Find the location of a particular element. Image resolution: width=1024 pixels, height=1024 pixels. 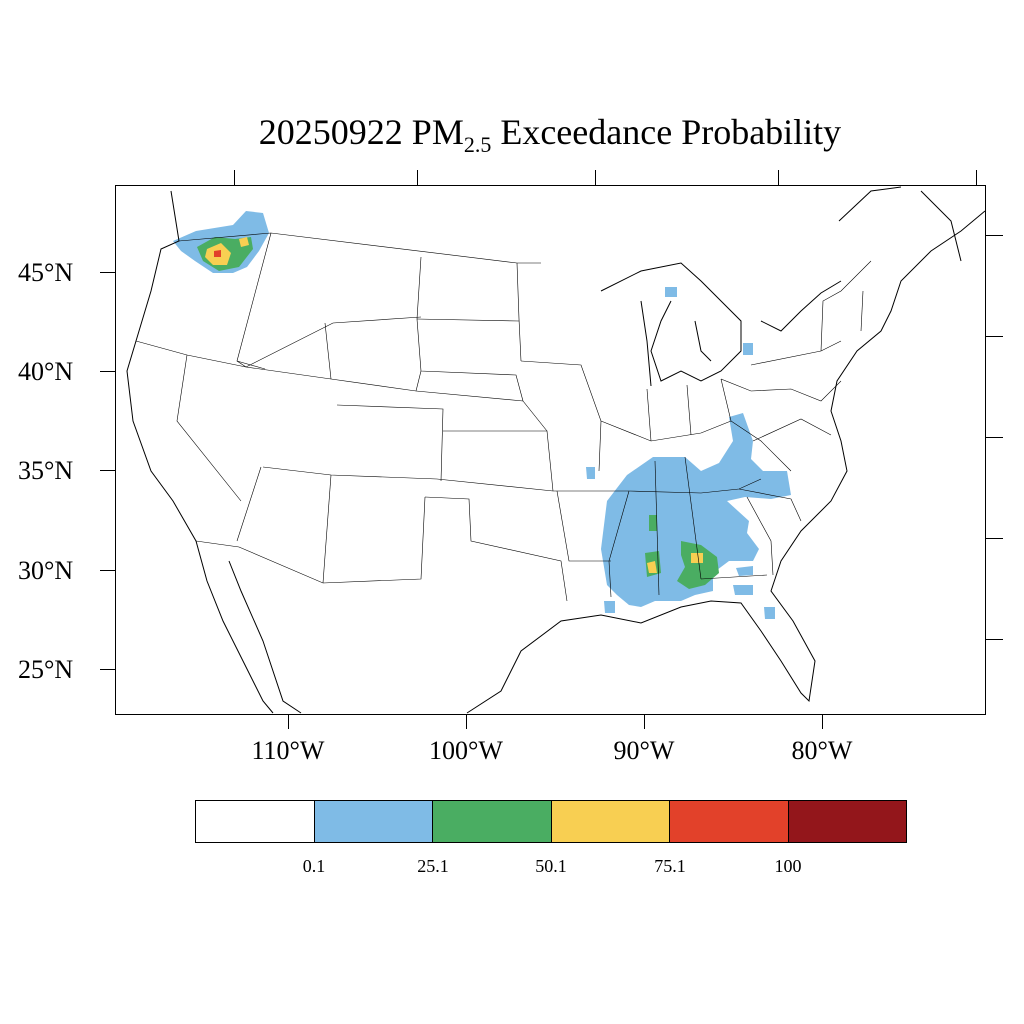

ny-prob-blue is located at coordinates (748, 349).